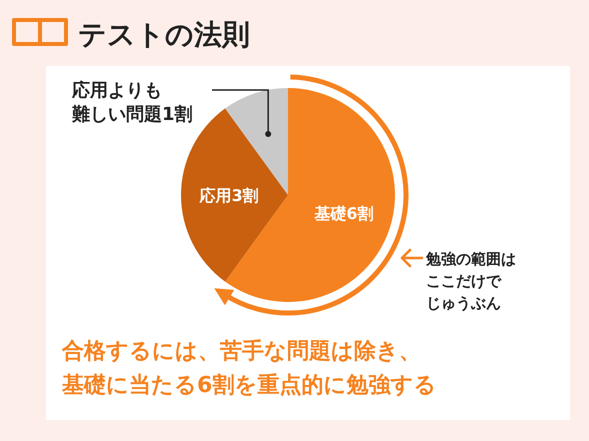 This screenshot has width=589, height=441. What do you see at coordinates (470, 281) in the screenshot?
I see `text: 勉強の範囲はここだけでじゅうぶん` at bounding box center [470, 281].